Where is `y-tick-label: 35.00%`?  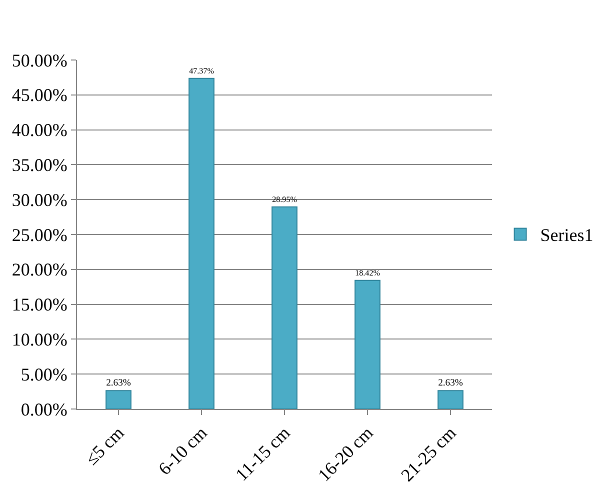 y-tick-label: 35.00% is located at coordinates (40, 165).